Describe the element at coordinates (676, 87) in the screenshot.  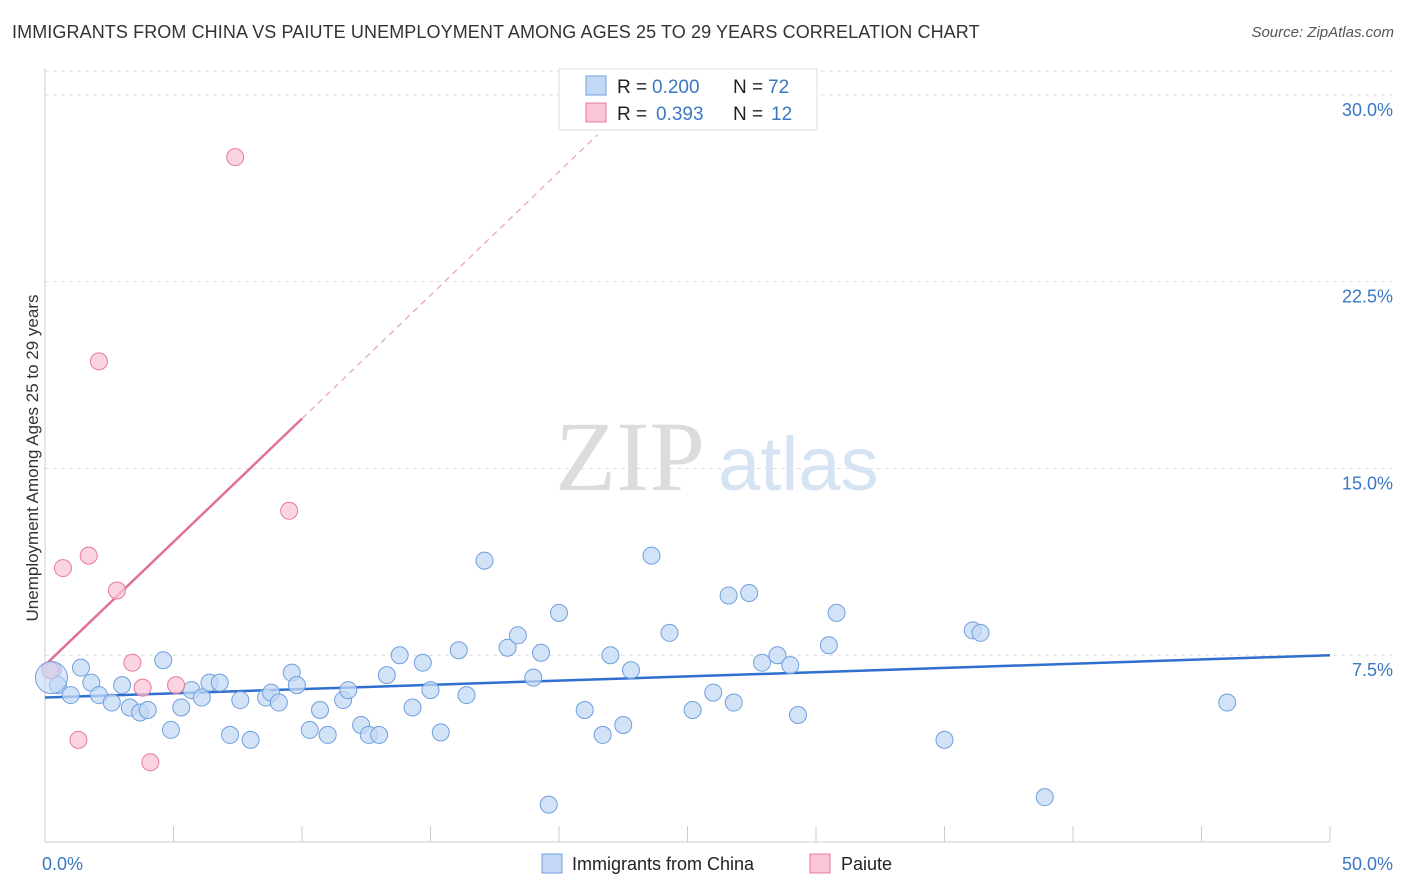
I see `legend-r-value: 0.200` at that location.